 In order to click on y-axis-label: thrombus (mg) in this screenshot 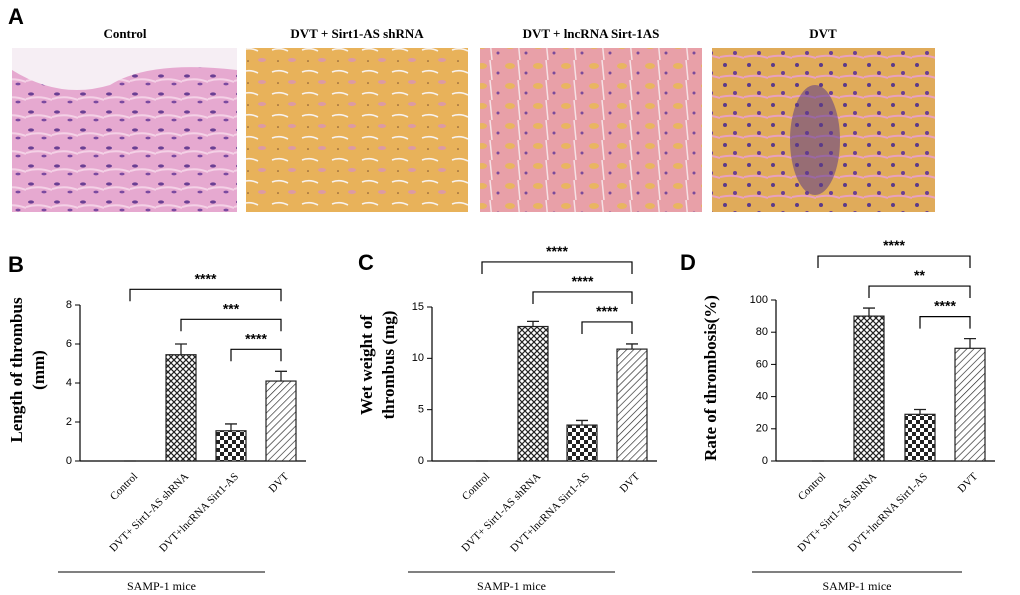, I will do `click(388, 365)`.